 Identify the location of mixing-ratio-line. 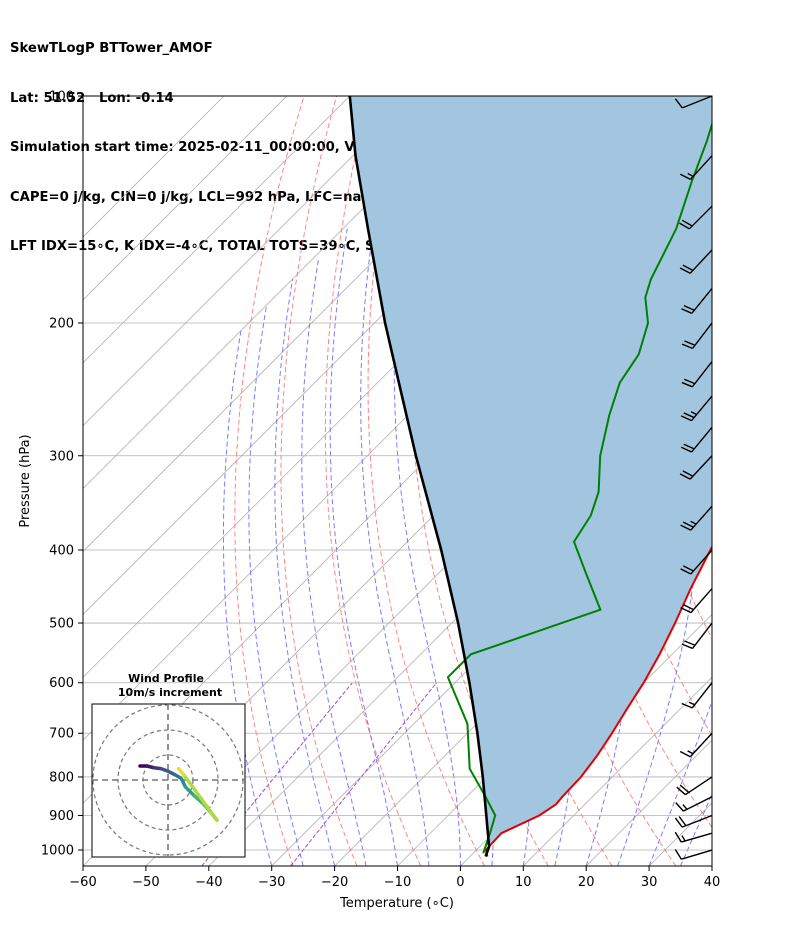
(363, 774).